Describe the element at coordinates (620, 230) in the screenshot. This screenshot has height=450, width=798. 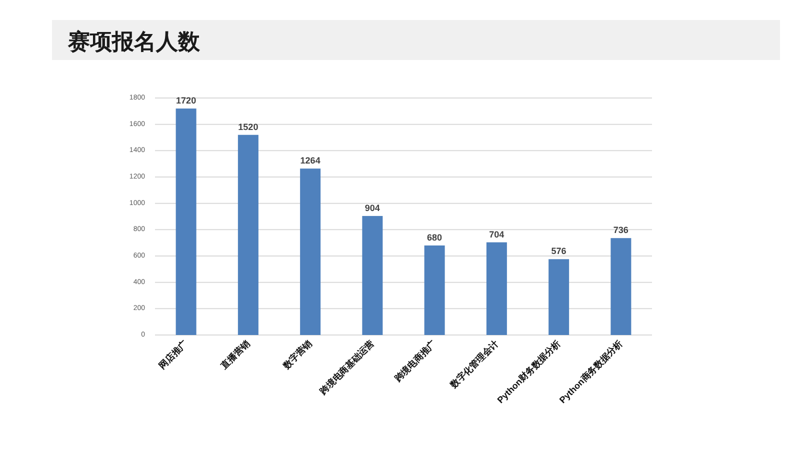
I see `data-label: 736` at that location.